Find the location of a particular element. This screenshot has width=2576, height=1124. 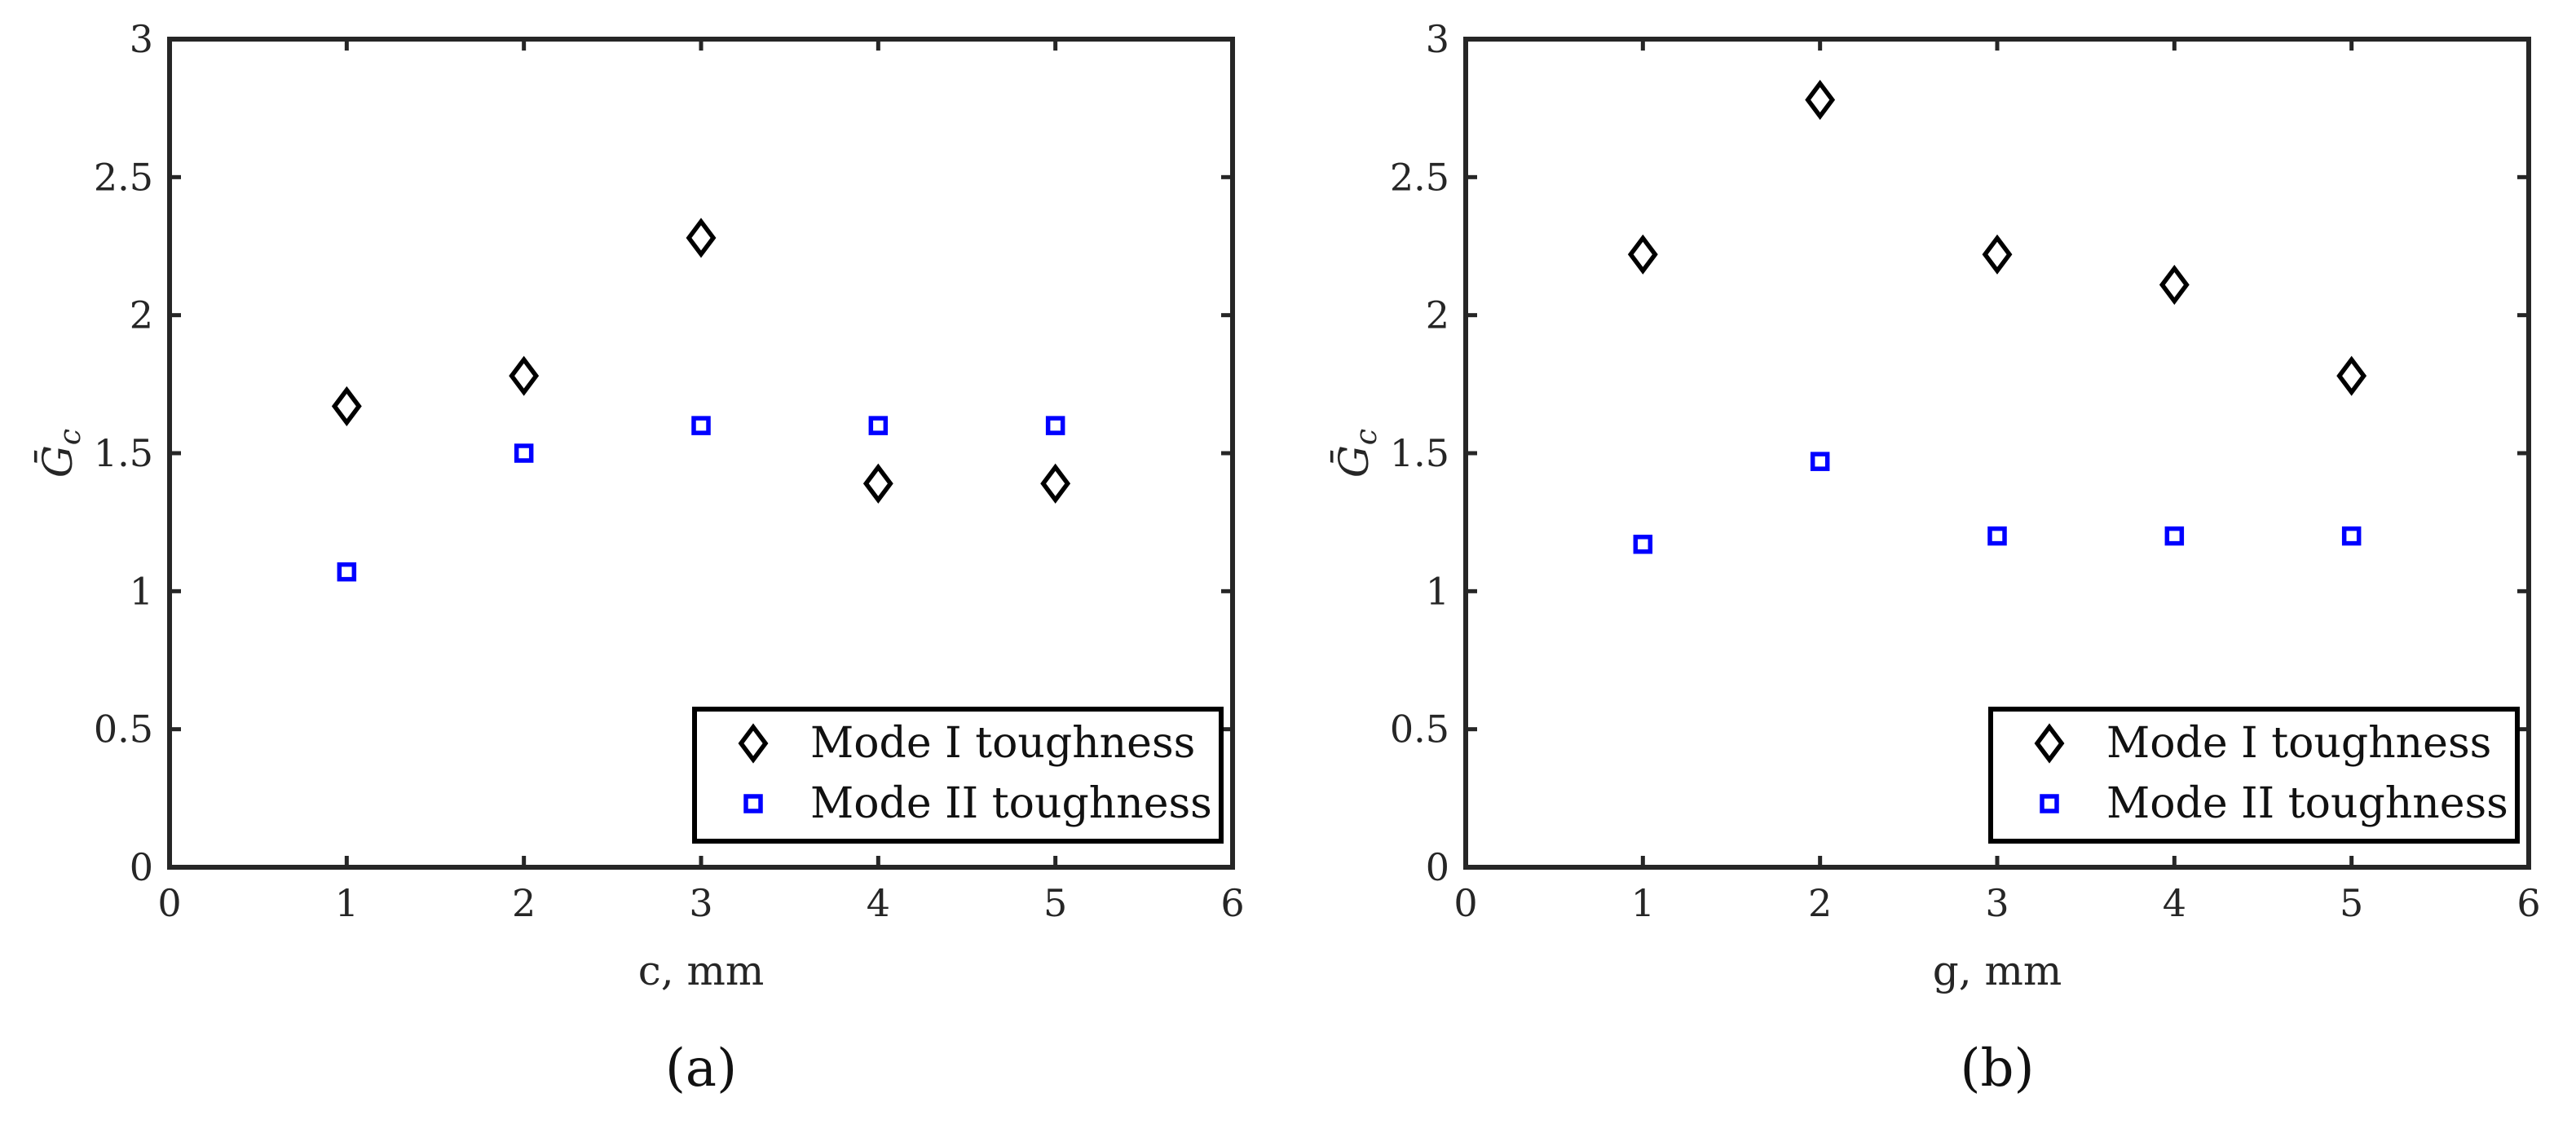

panel-caption: (b) is located at coordinates (1998, 1068).